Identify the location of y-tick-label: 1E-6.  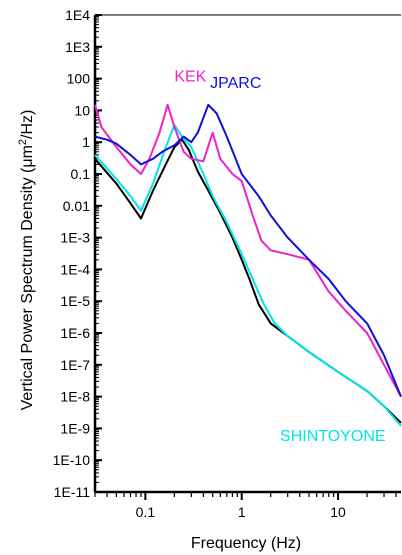
(75, 333).